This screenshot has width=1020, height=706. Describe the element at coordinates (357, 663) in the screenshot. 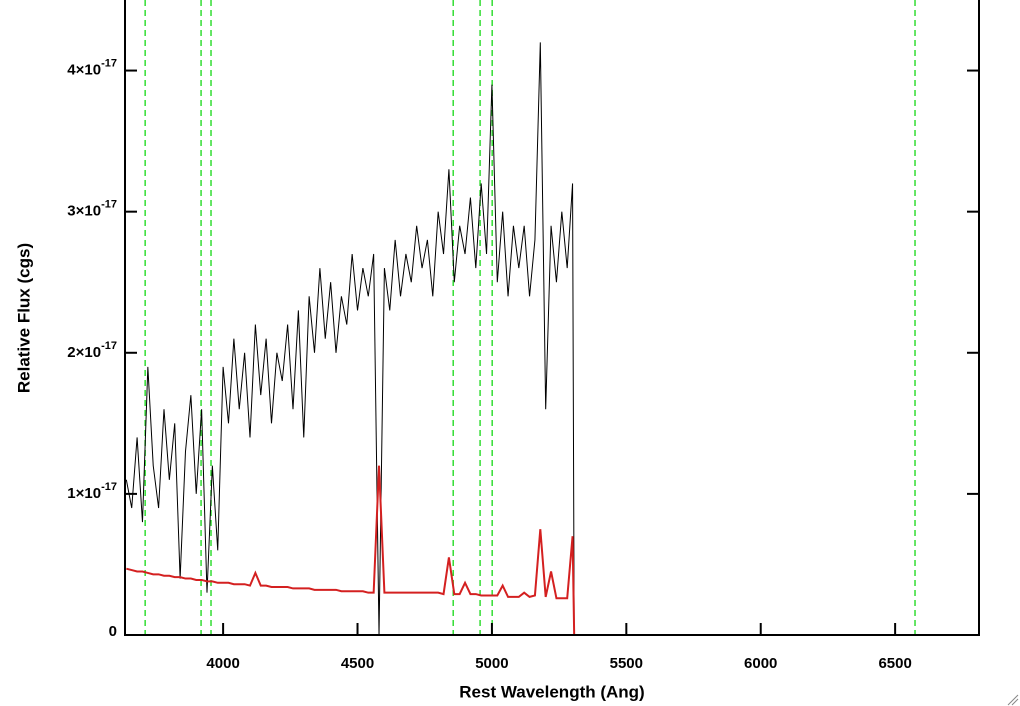

I see `x-tick-label: 4500` at that location.